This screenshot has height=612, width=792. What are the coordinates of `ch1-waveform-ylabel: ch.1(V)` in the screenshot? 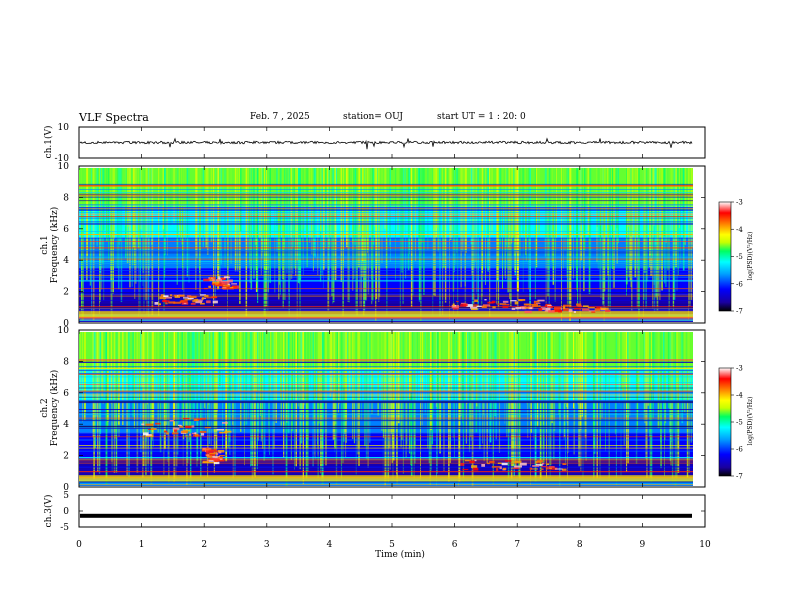 It's located at (48, 142).